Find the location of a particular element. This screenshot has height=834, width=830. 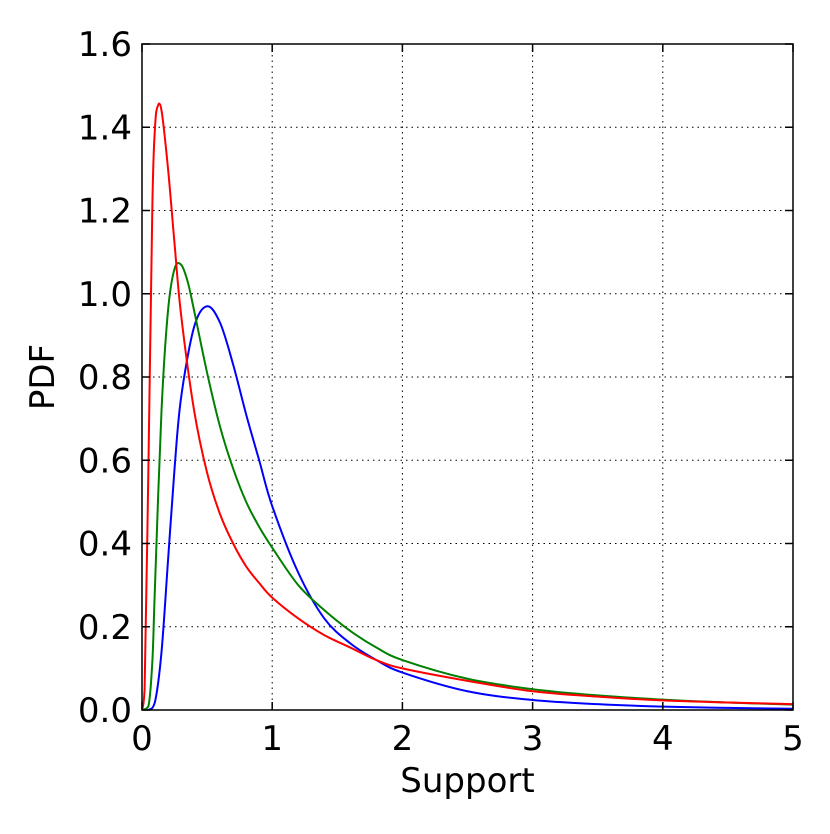

x-tick-label: 1 is located at coordinates (272, 739).